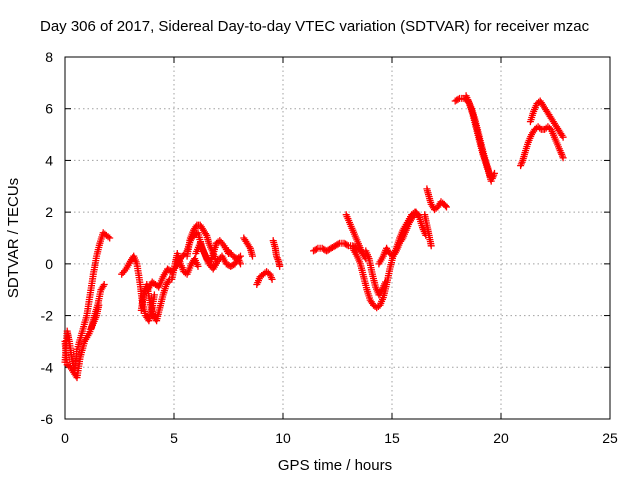 The width and height of the screenshot is (640, 480). I want to click on y-tick-label: 8, so click(49, 57).